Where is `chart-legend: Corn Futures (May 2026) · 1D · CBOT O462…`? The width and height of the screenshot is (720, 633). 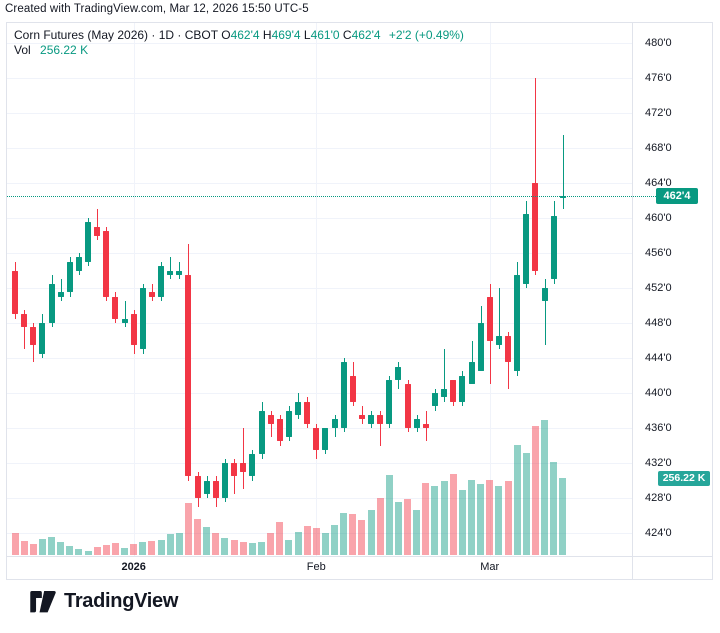 chart-legend: Corn Futures (May 2026) · 1D · CBOT O462… is located at coordinates (239, 43).